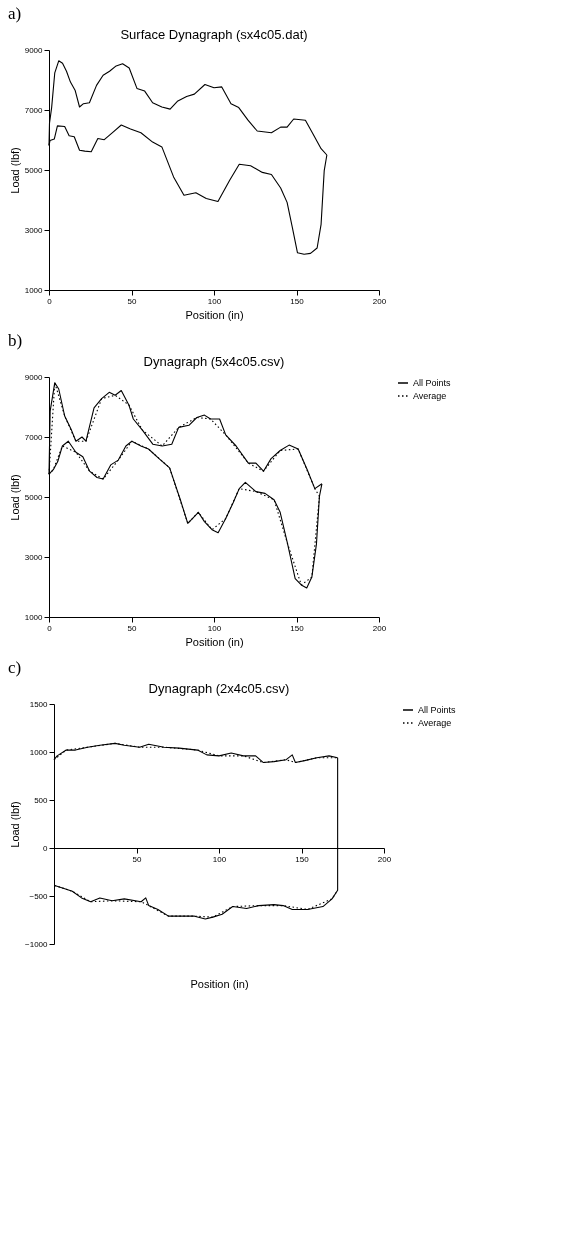 Image resolution: width=577 pixels, height=1239 pixels. Describe the element at coordinates (214, 34) in the screenshot. I see `chart-title: Surface Dynagraph (sx4c05.dat)` at that location.